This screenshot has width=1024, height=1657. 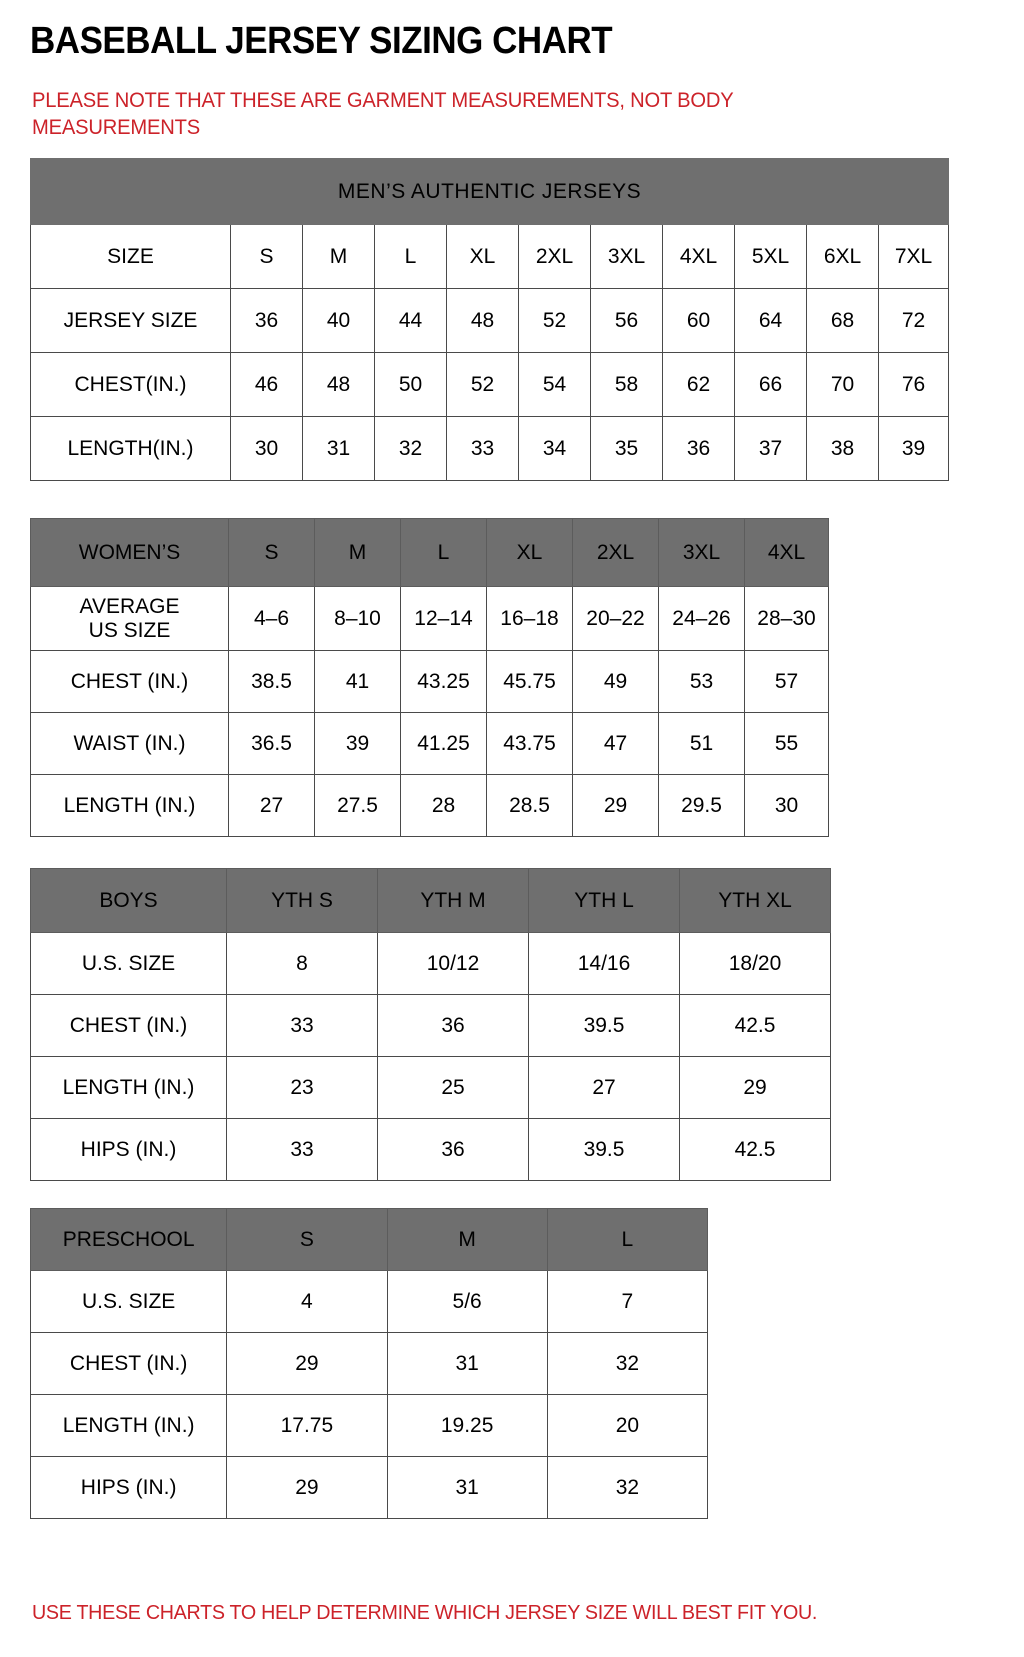 What do you see at coordinates (529, 743) in the screenshot?
I see `womens-value-cell: 43.75` at bounding box center [529, 743].